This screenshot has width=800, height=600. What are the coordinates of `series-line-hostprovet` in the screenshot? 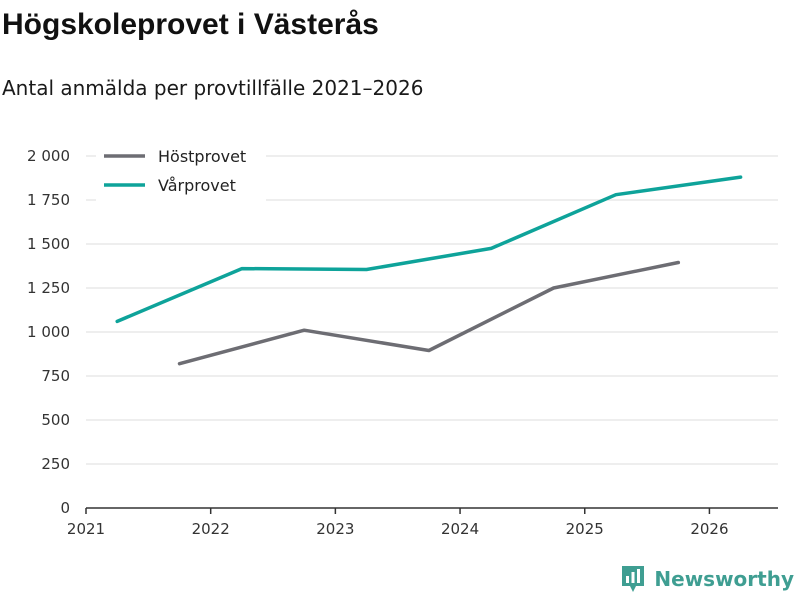 It's located at (429, 313).